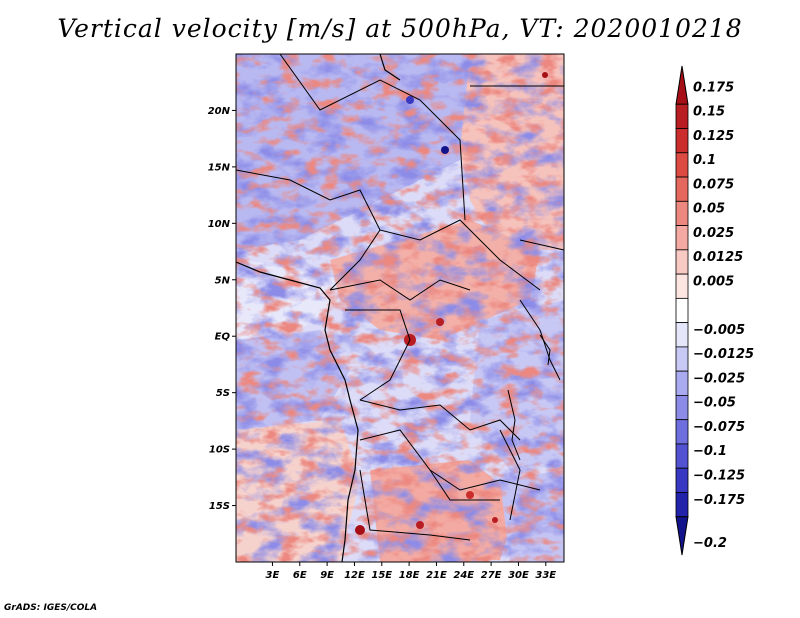  I want to click on lat-tick-label: EQ, so click(223, 337).